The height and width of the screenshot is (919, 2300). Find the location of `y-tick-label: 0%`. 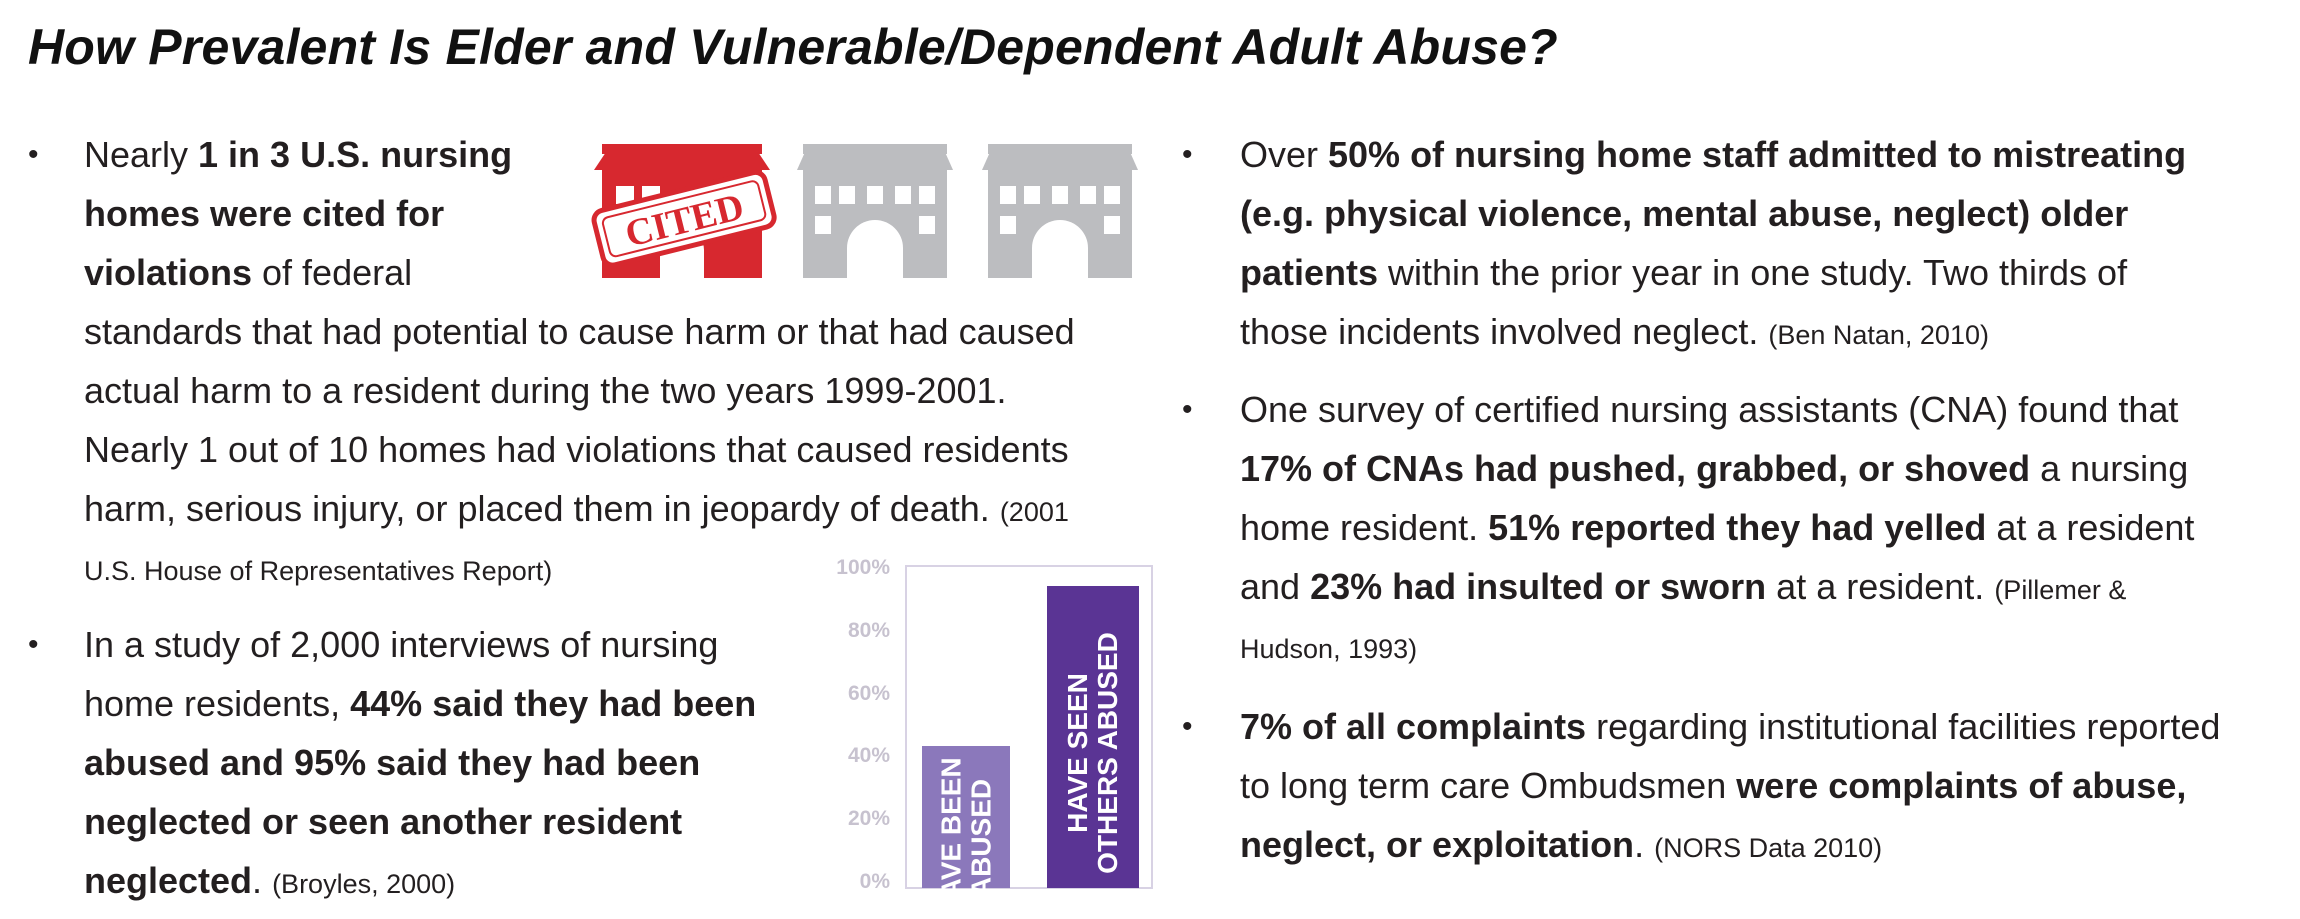

y-tick-label: 0% is located at coordinates (874, 881).